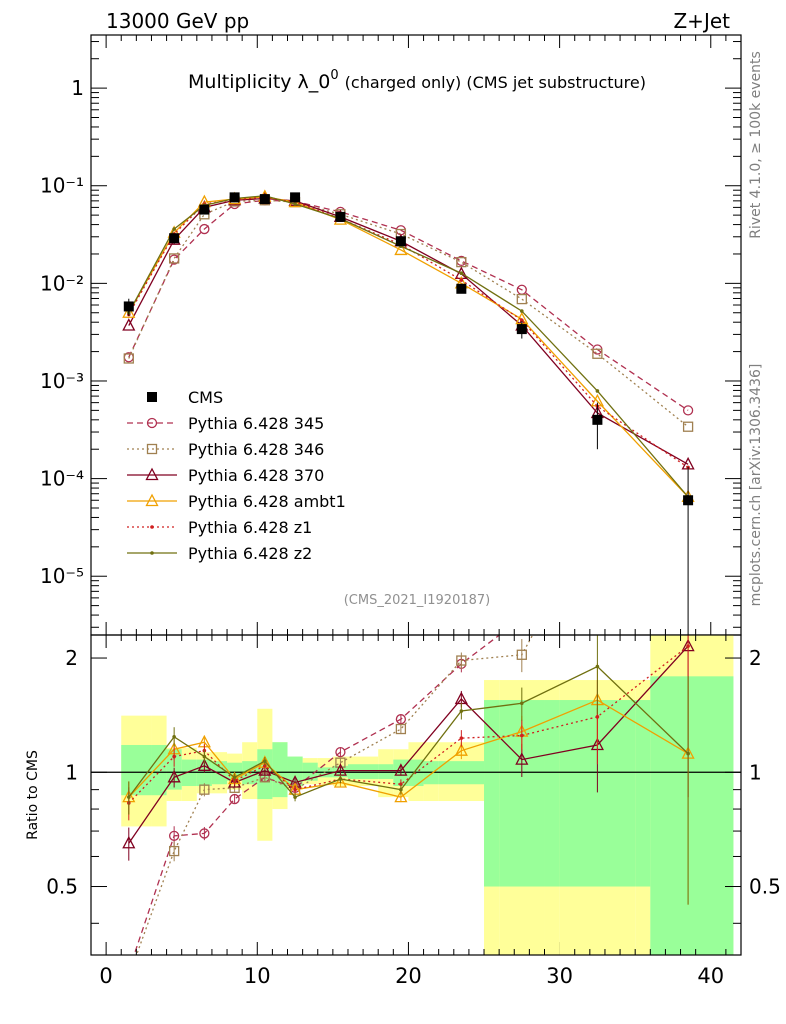 The width and height of the screenshot is (786, 1024). I want to click on ratio-tick-label-right: 0.5, so click(765, 887).